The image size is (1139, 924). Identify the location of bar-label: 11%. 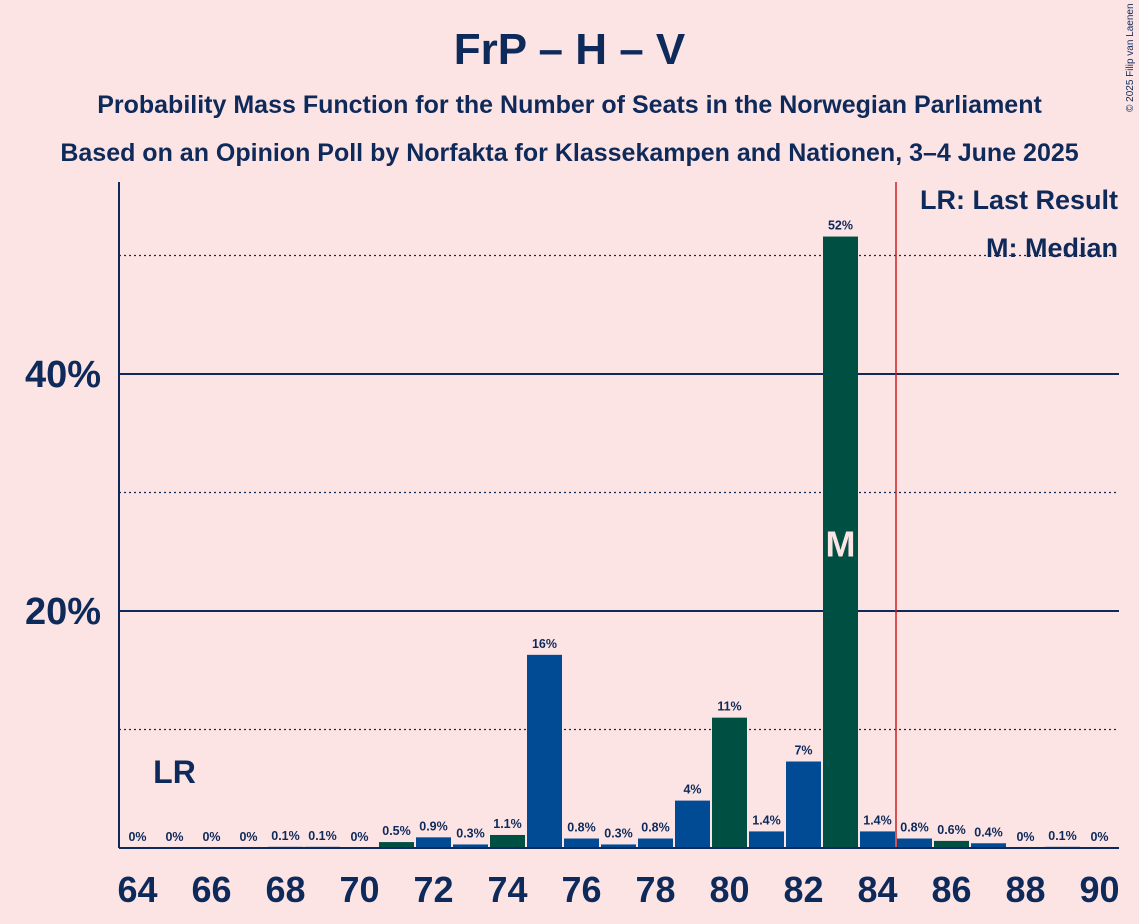
(729, 707).